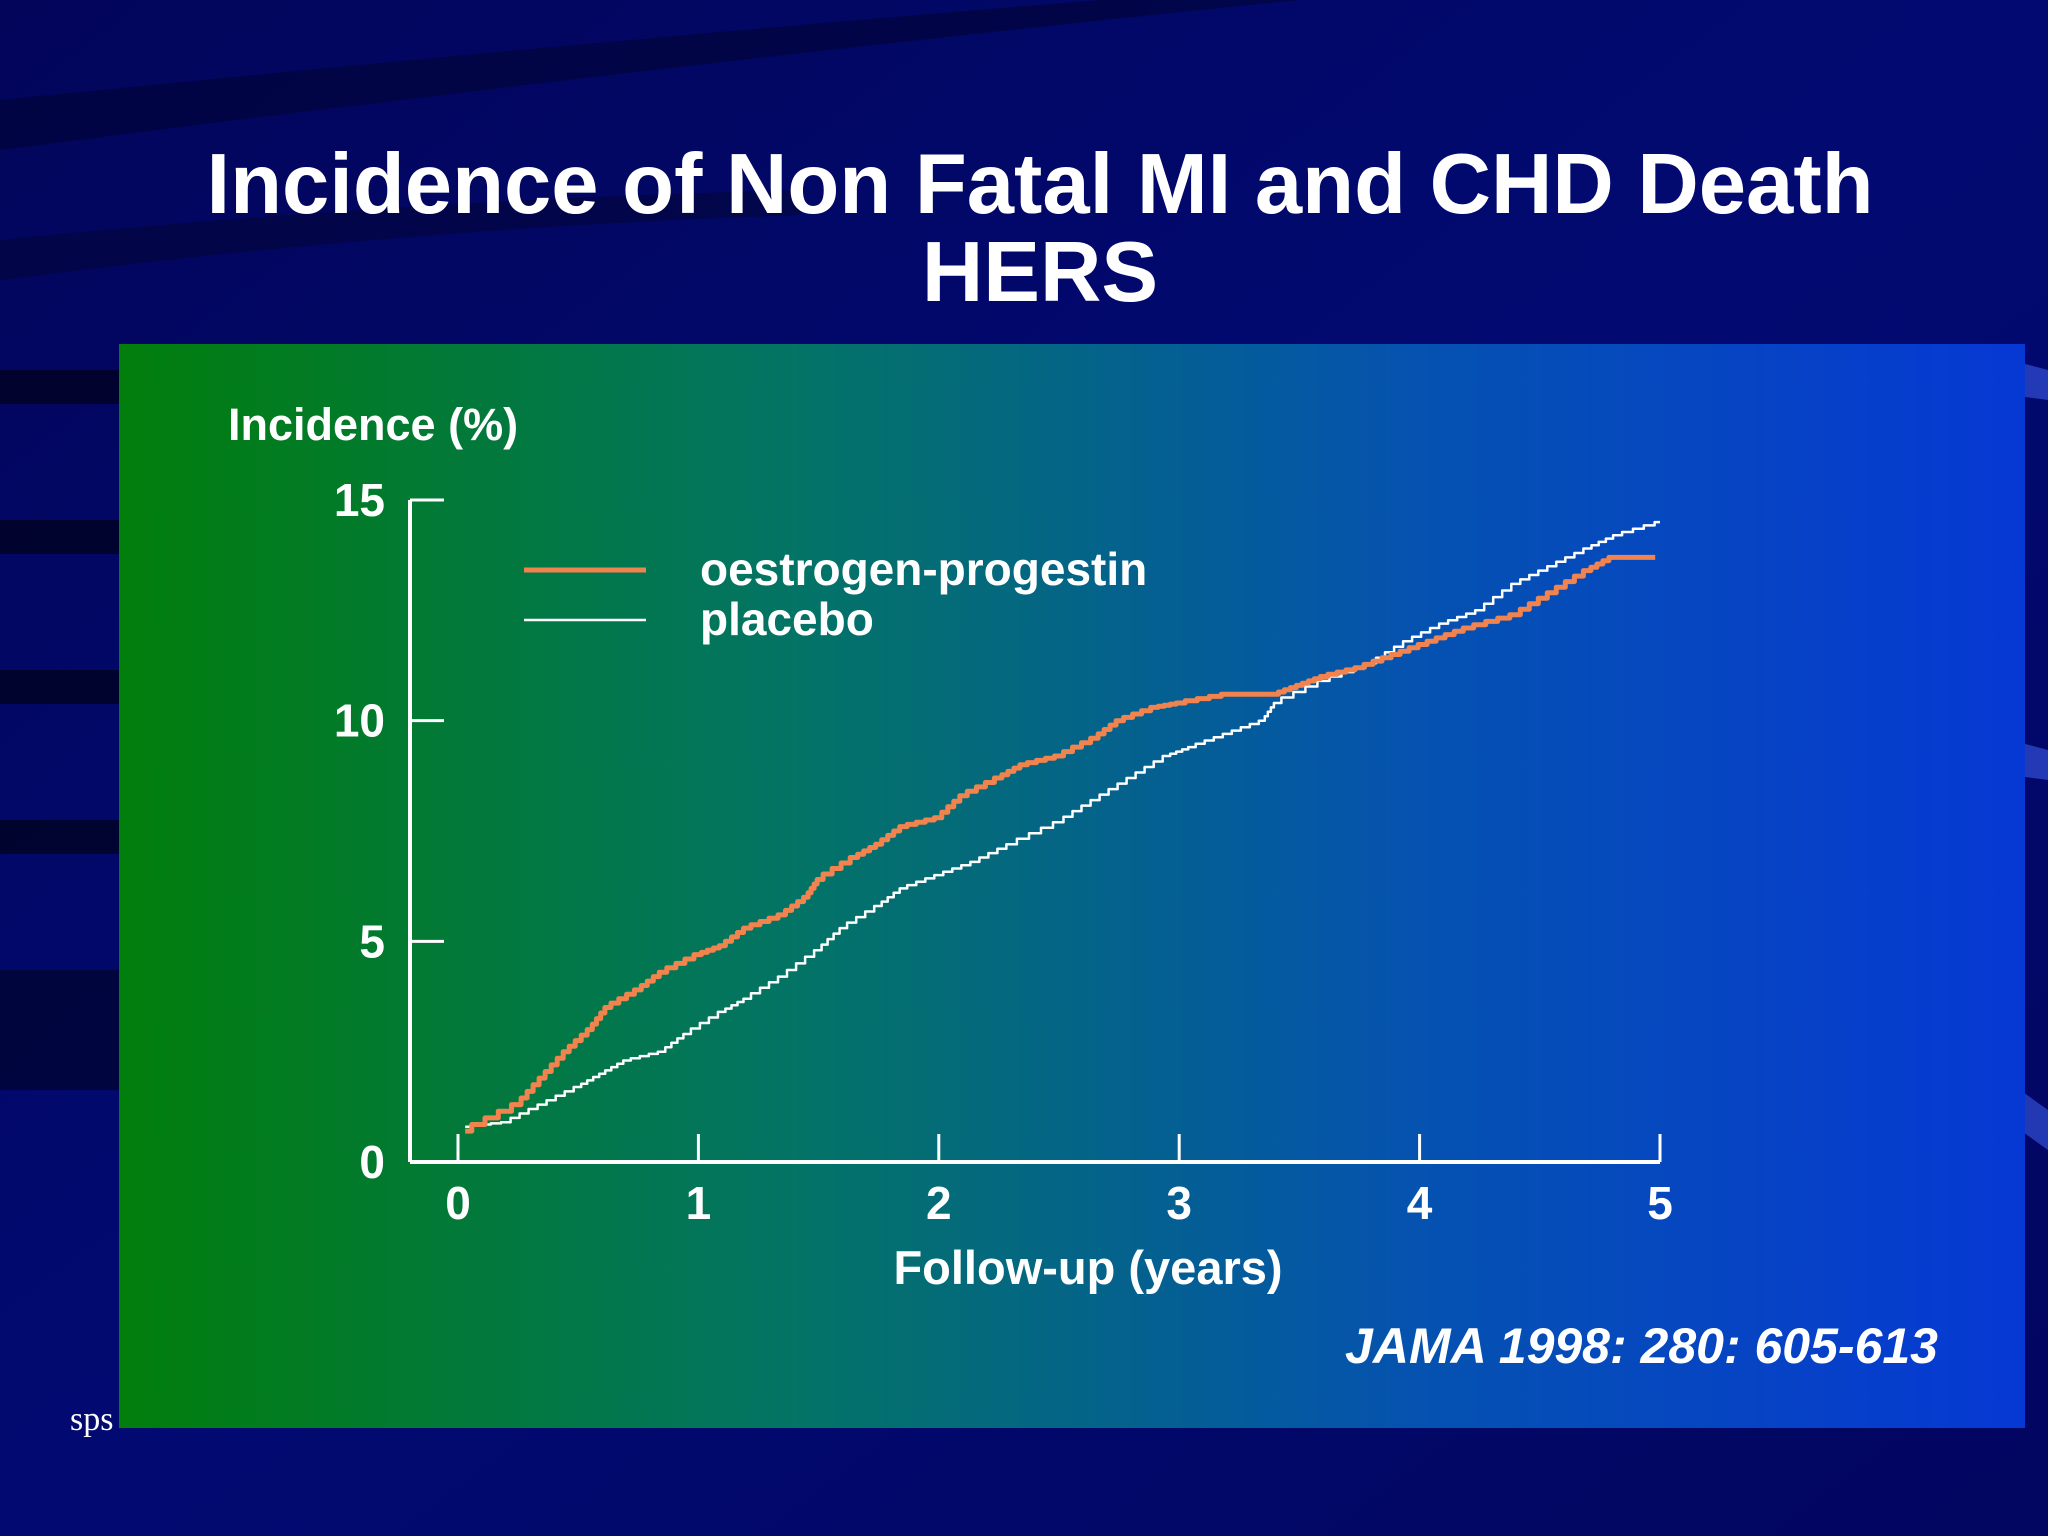 The width and height of the screenshot is (2048, 1536). What do you see at coordinates (373, 424) in the screenshot?
I see `y-axis-label: Incidence (%)` at bounding box center [373, 424].